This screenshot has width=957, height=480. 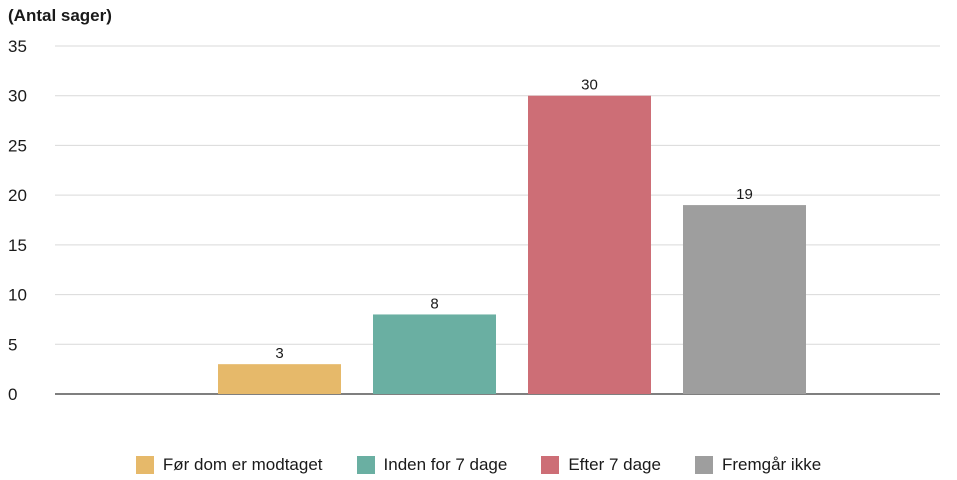 I want to click on y-tick-label: 0, so click(x=12, y=394).